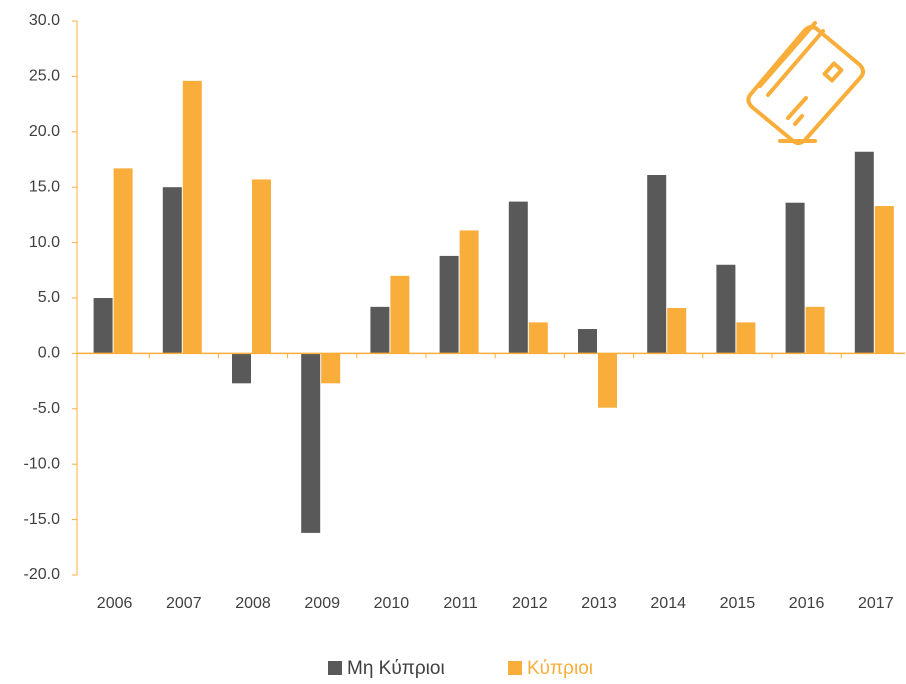 The image size is (906, 684). What do you see at coordinates (184, 603) in the screenshot?
I see `x-tick-label: 2007` at bounding box center [184, 603].